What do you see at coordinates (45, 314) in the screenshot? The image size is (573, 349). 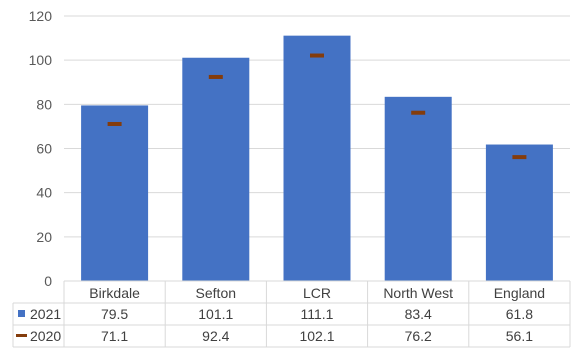 I see `series-label: 2021` at bounding box center [45, 314].